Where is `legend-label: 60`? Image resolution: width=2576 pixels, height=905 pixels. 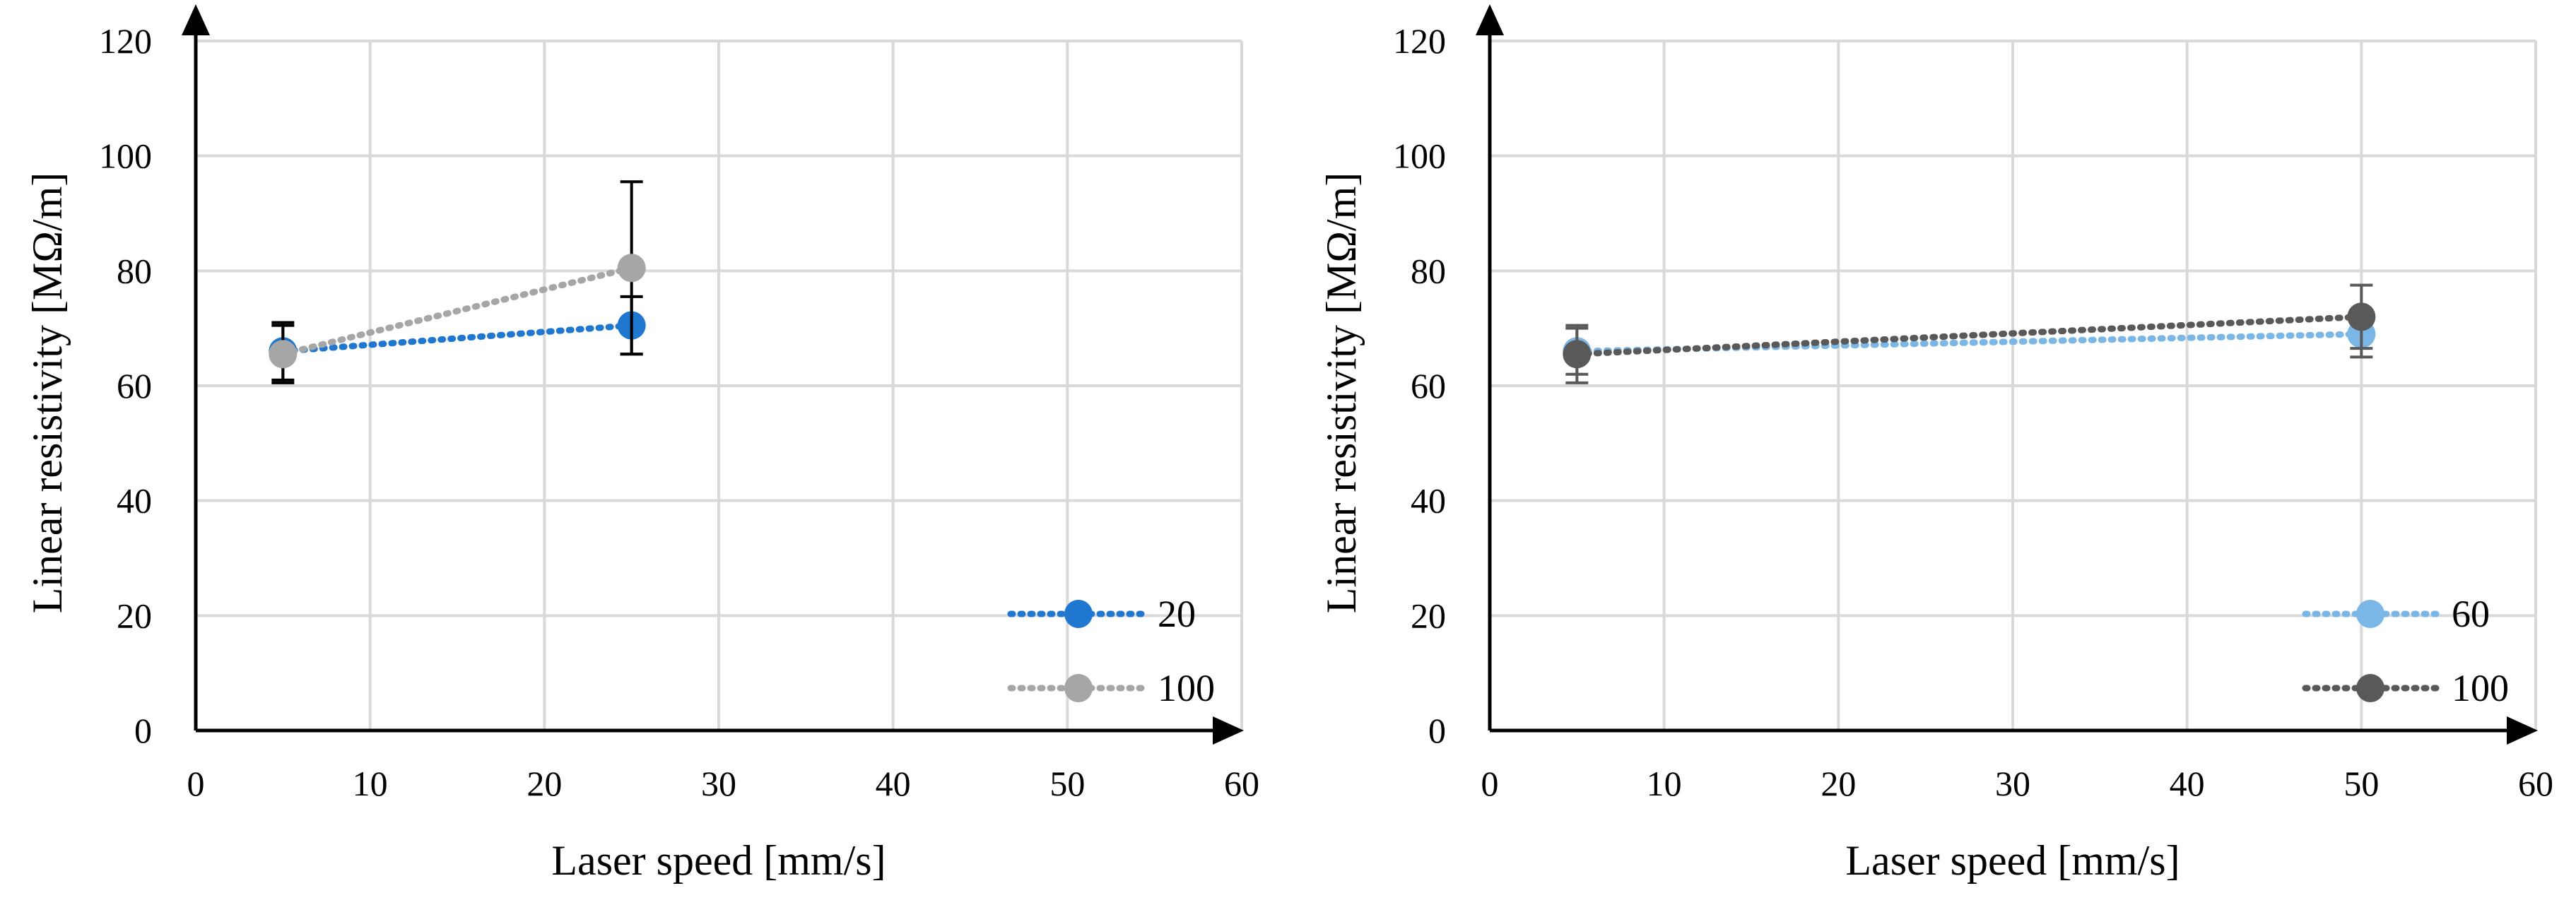
legend-label: 60 is located at coordinates (2471, 614).